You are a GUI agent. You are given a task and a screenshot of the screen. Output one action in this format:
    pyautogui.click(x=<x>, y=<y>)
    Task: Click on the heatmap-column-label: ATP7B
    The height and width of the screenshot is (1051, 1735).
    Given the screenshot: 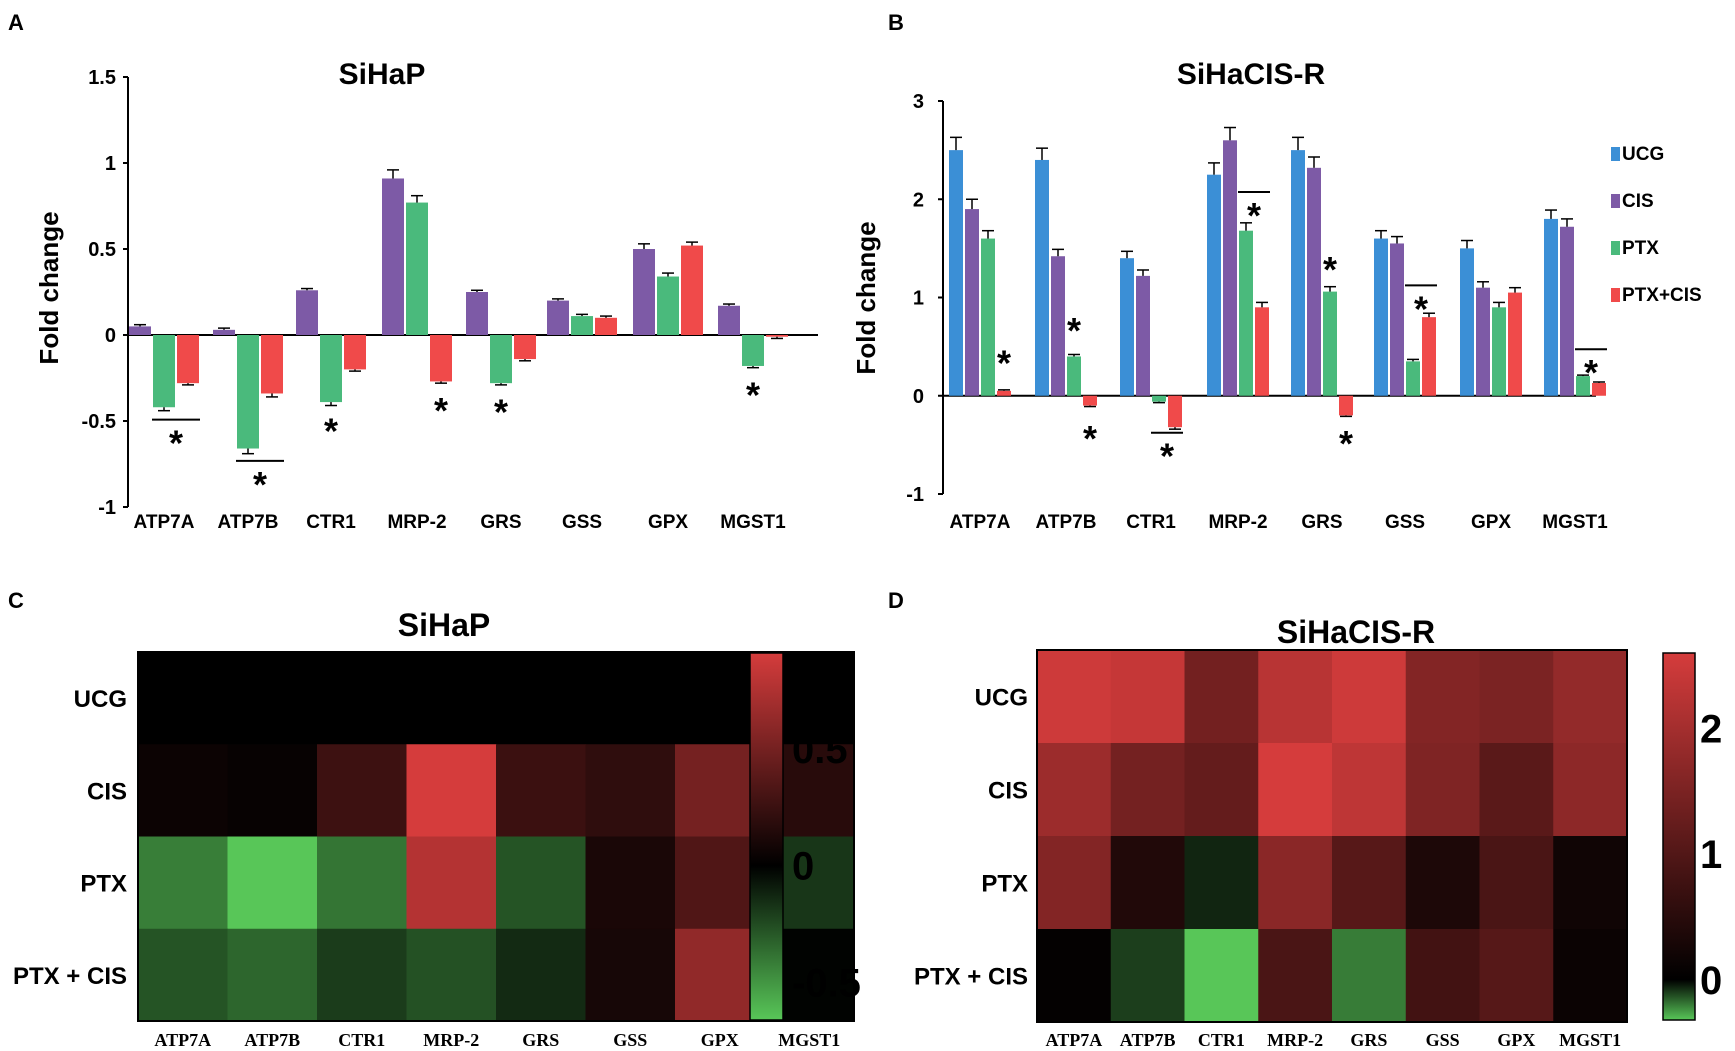 What is the action you would take?
    pyautogui.click(x=1148, y=1040)
    